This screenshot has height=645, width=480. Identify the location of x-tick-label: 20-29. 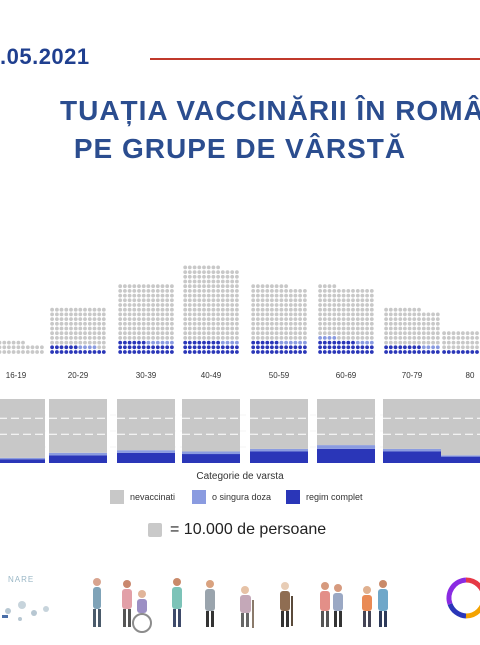
(78, 375).